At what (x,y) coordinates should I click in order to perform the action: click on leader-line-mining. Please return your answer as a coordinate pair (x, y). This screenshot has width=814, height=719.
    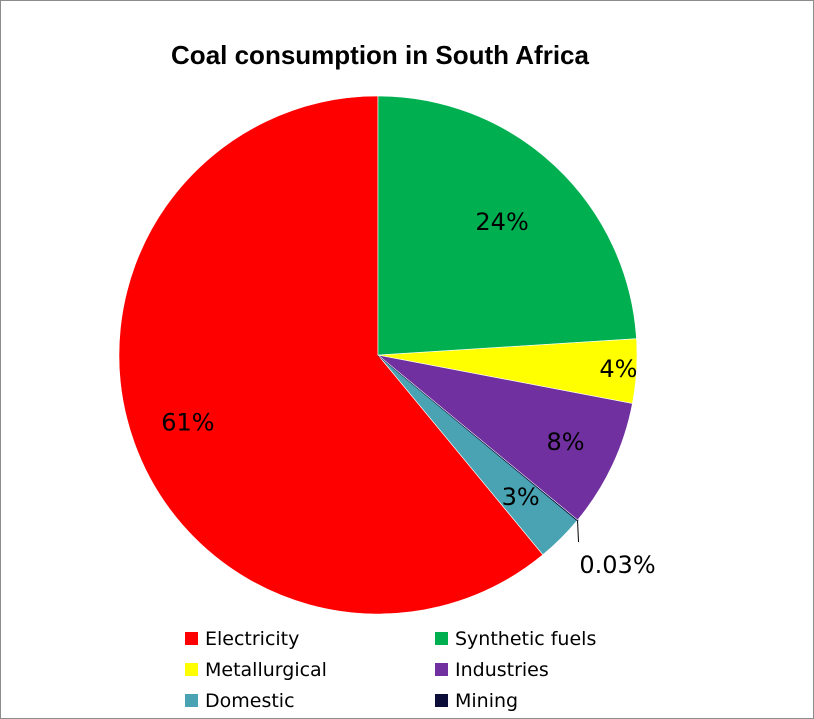
    Looking at the image, I should click on (578, 531).